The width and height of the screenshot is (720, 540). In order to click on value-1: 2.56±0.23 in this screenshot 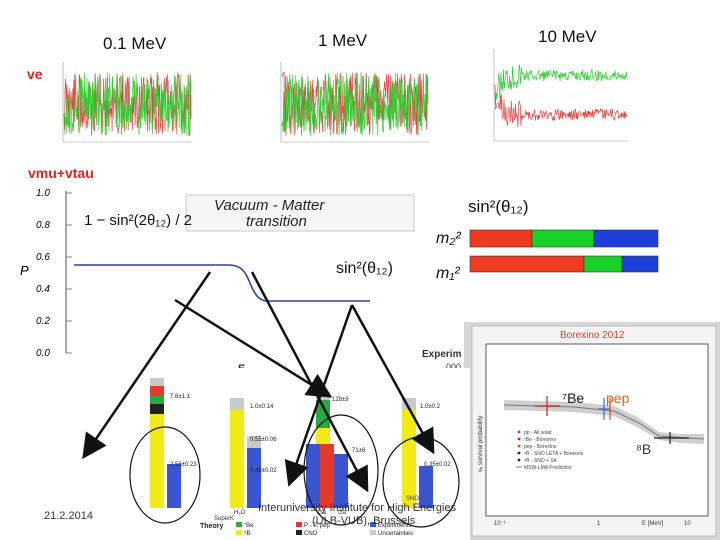, I will do `click(183, 465)`.